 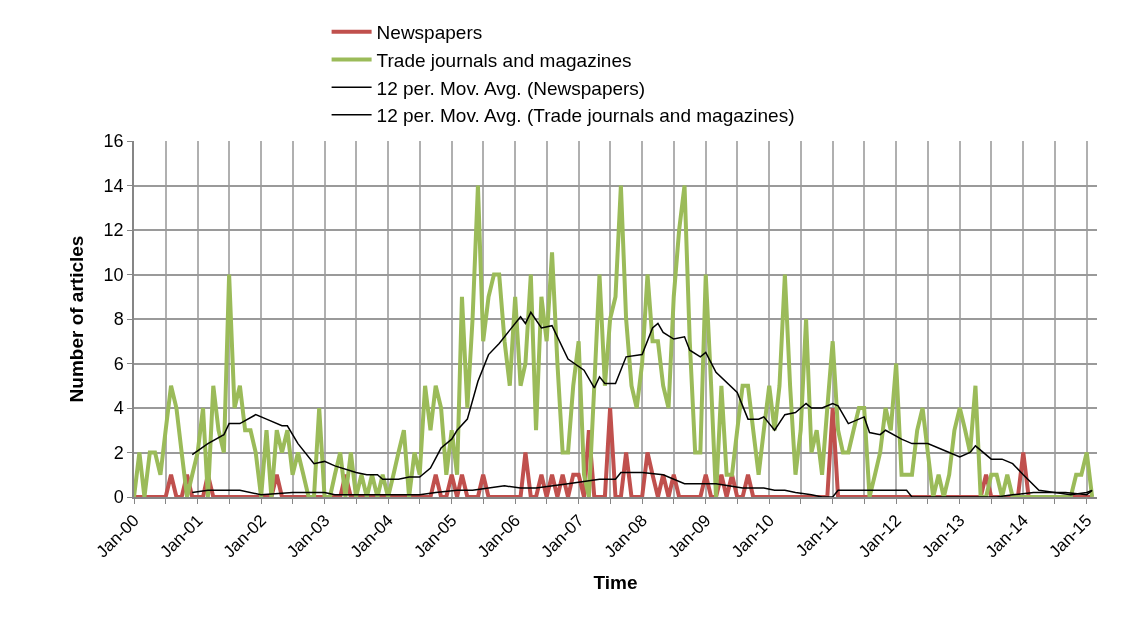 What do you see at coordinates (511, 88) in the screenshot?
I see `legend-label: 12 per. Mov. Avg. (Newspapers)` at bounding box center [511, 88].